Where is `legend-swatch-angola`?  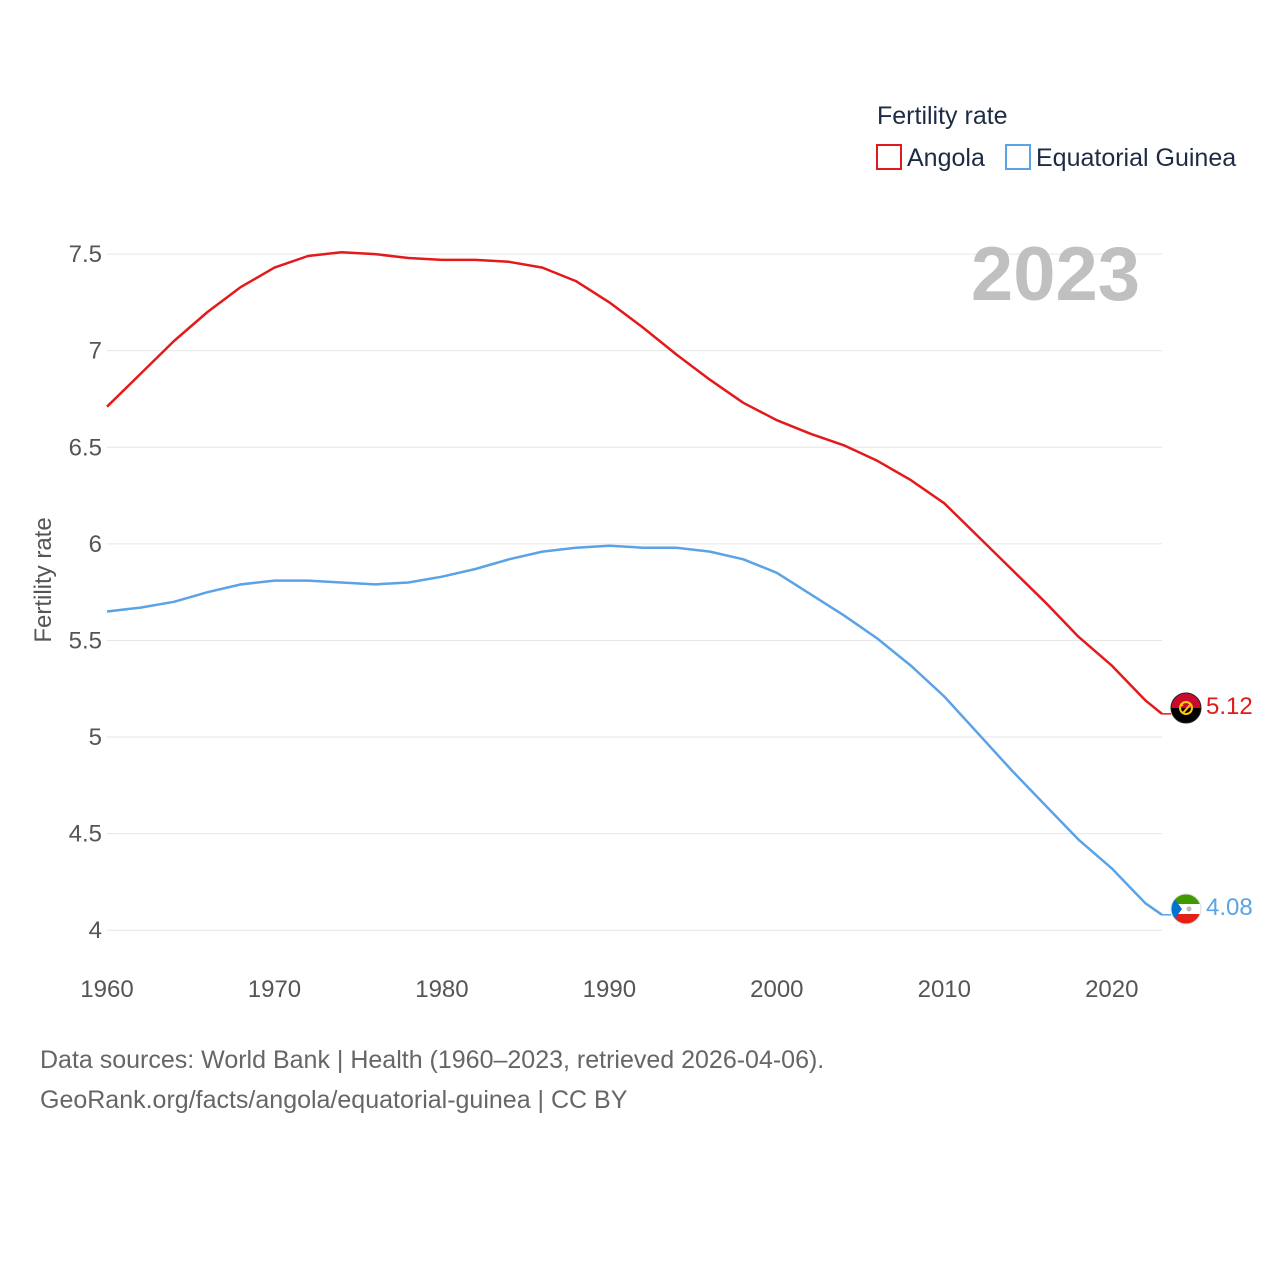
legend-swatch-angola is located at coordinates (889, 157).